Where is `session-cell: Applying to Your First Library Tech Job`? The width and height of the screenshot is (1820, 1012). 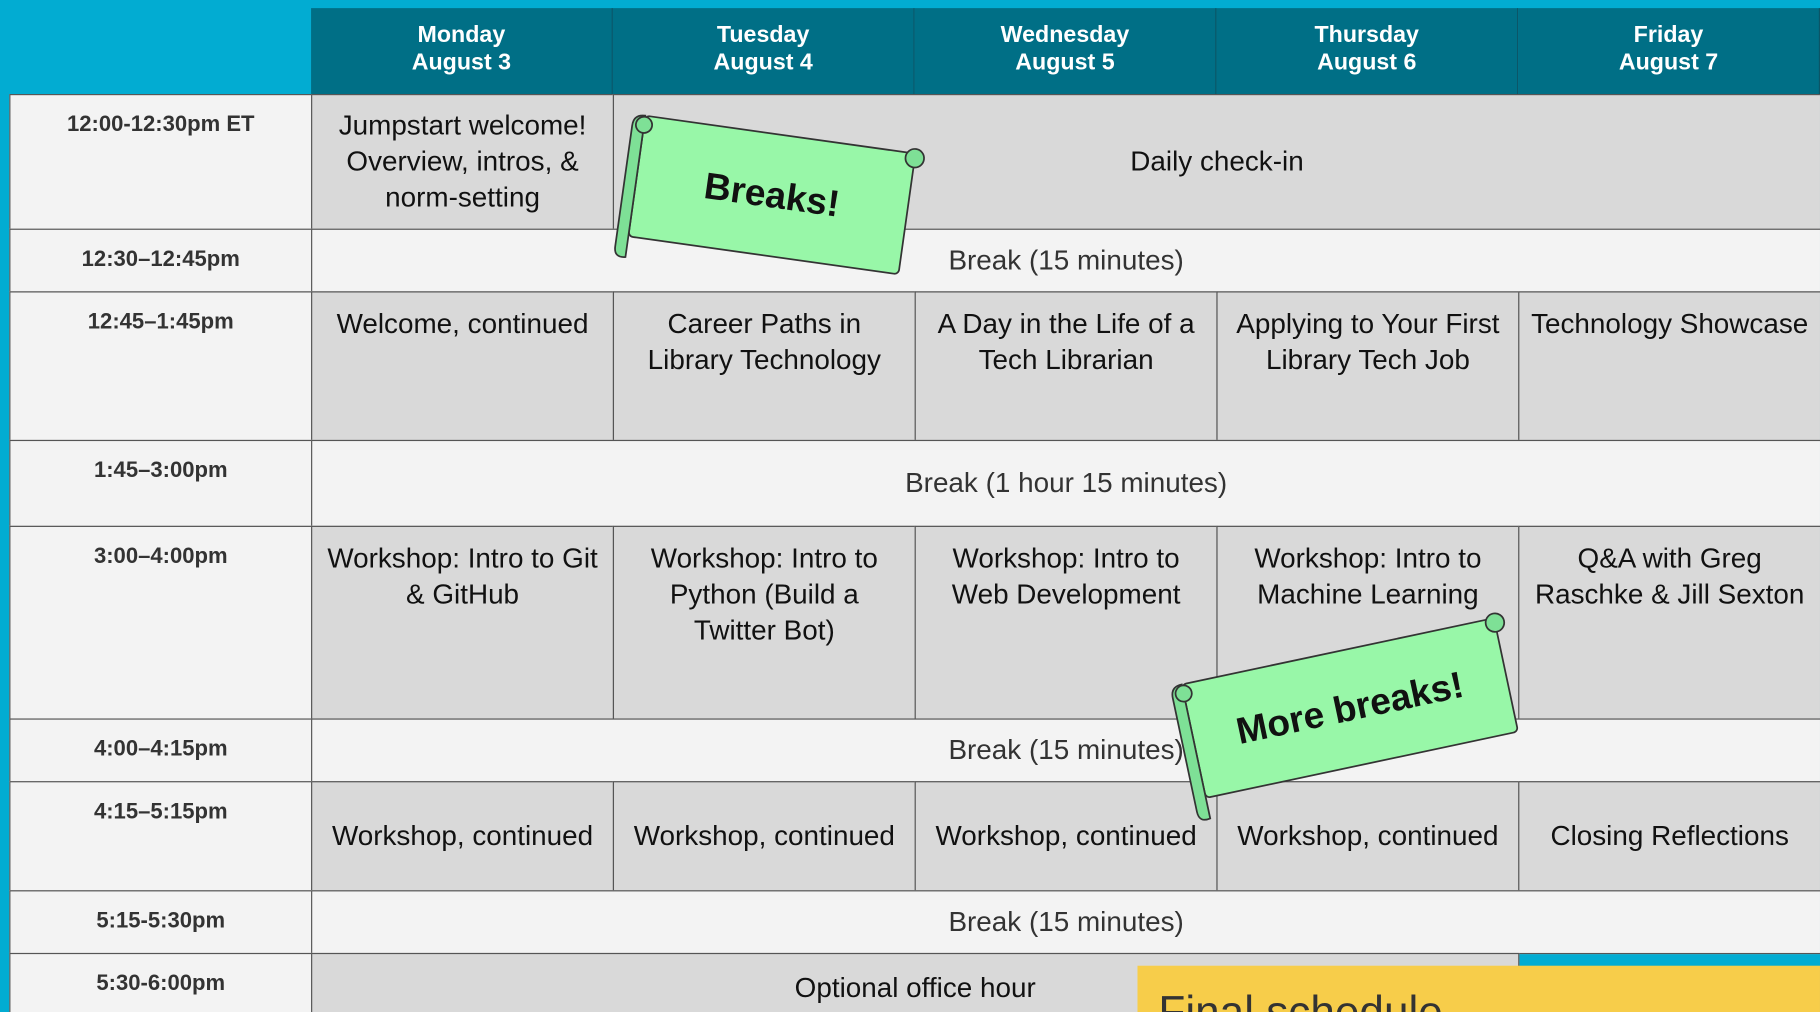
session-cell: Applying to Your First Library Tech Job is located at coordinates (1368, 366).